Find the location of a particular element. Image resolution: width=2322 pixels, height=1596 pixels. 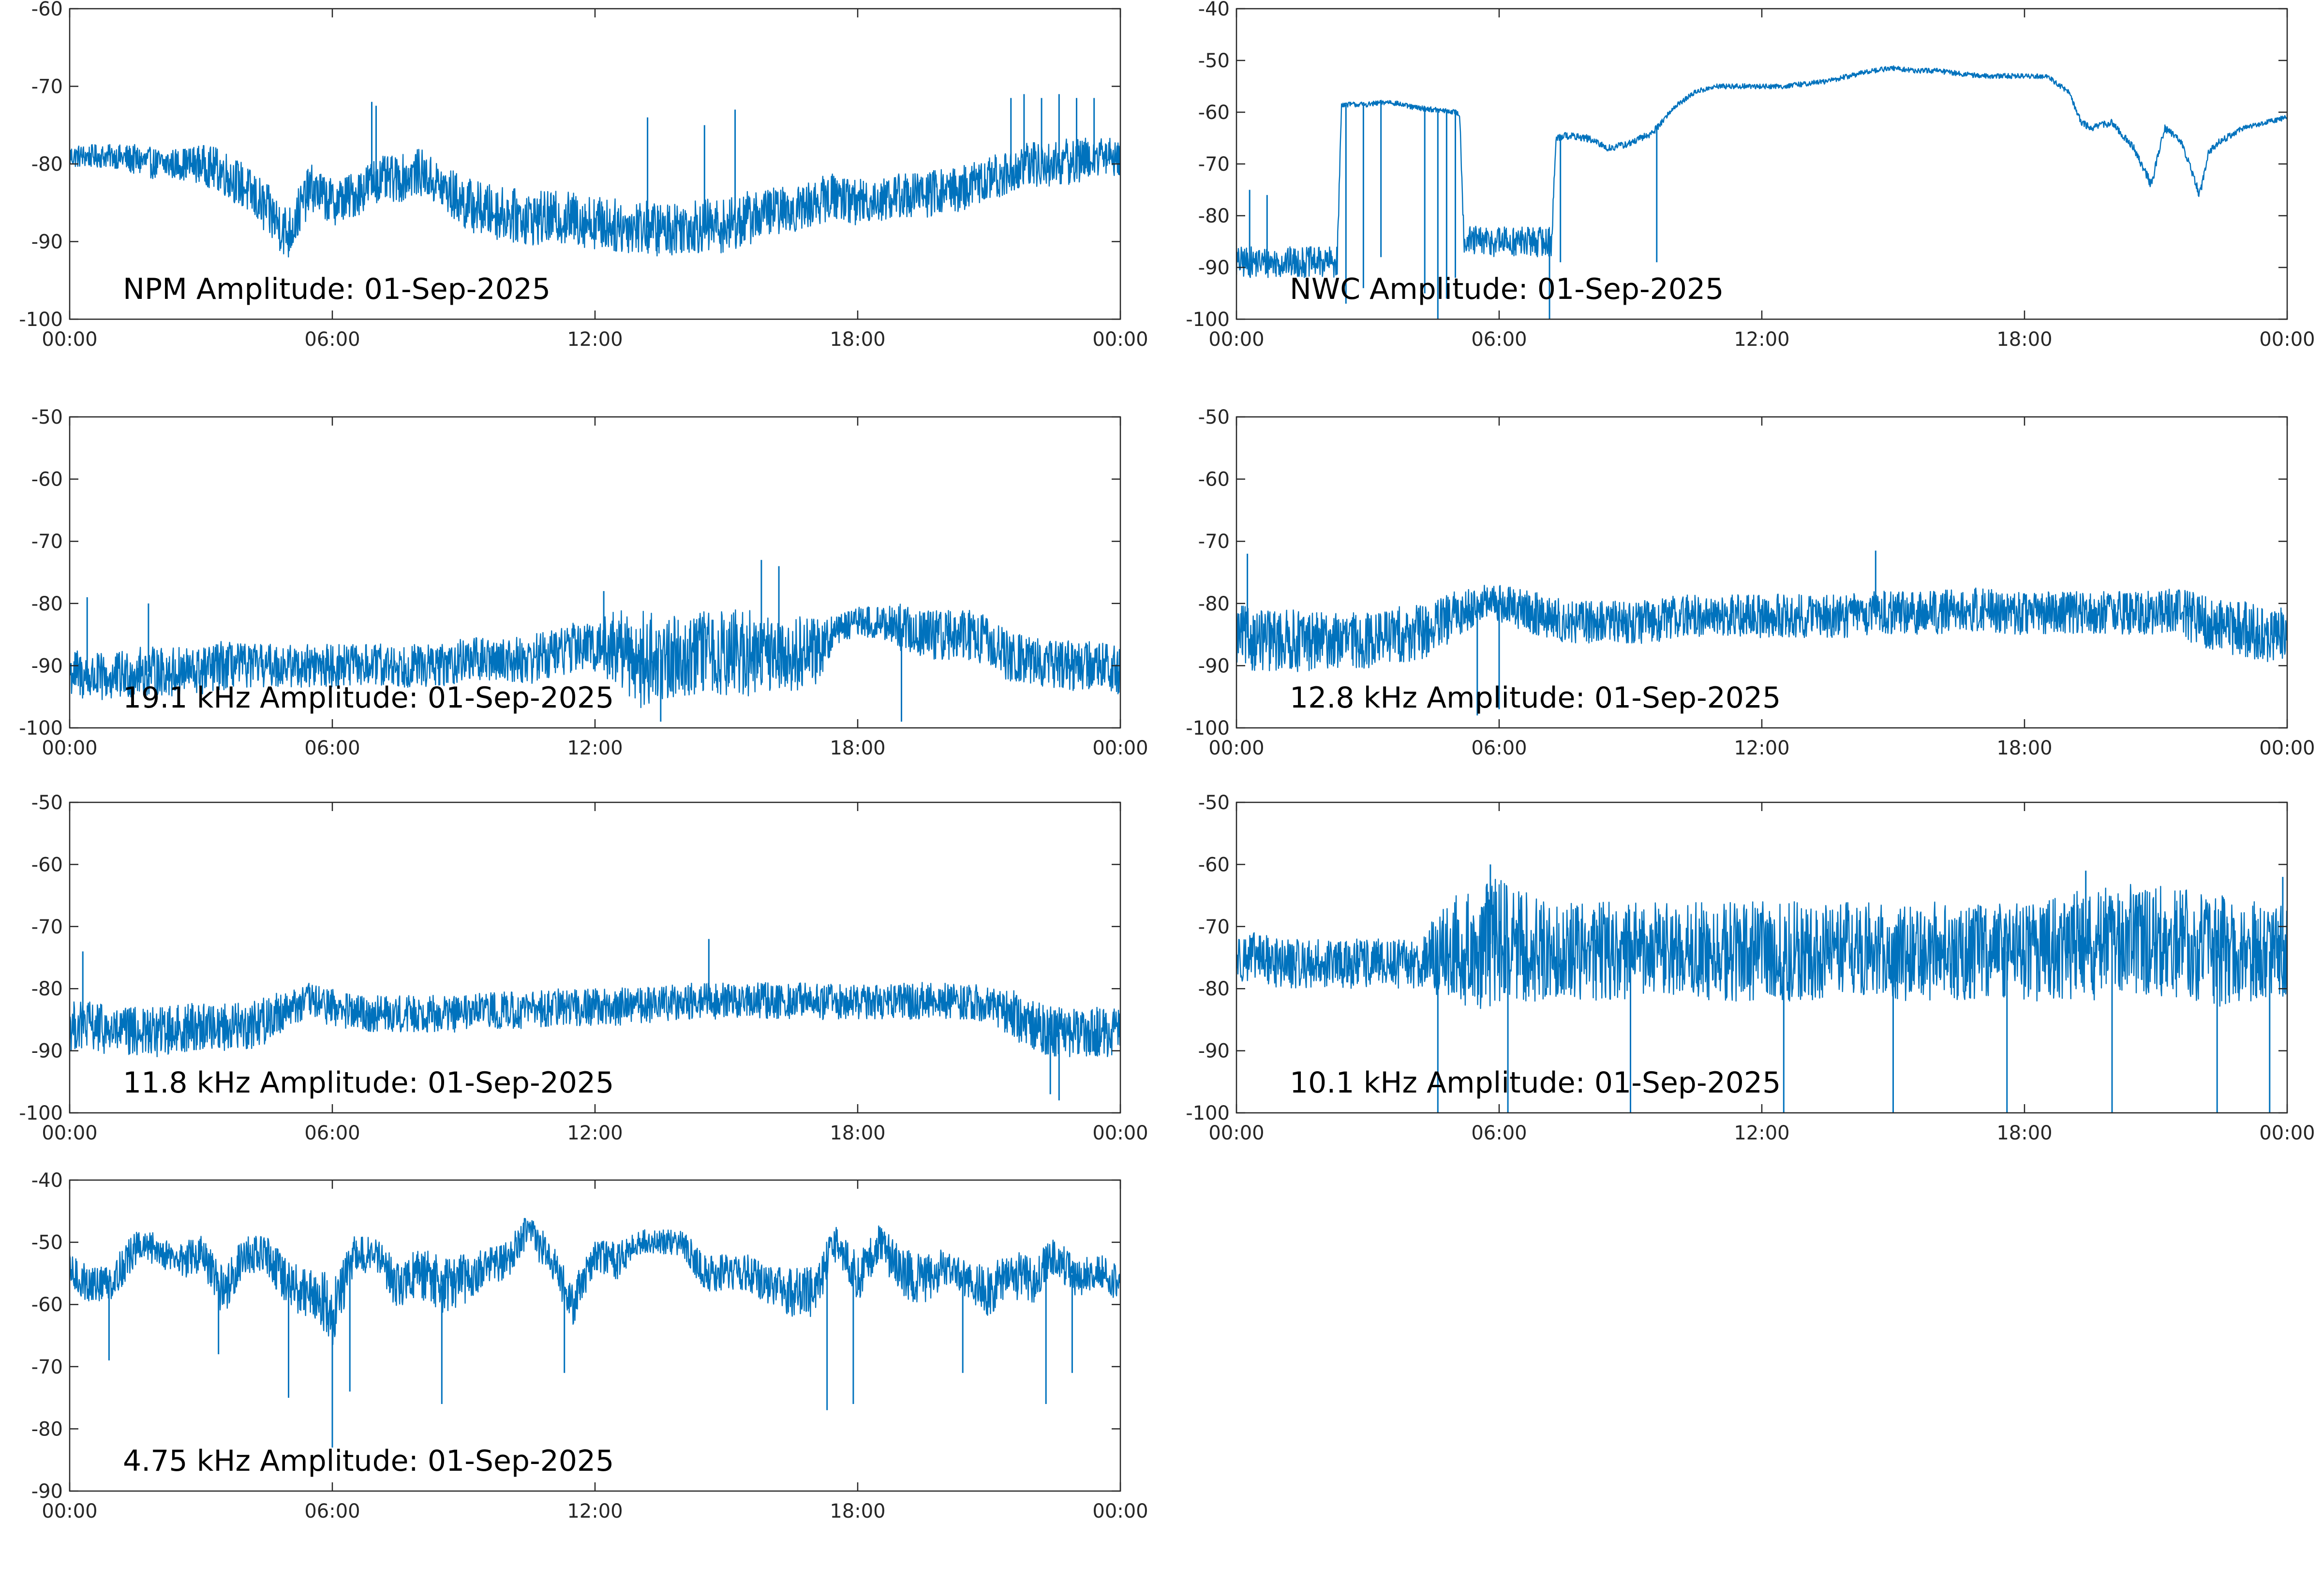

panel-title: 11.8 kHz Amplitude: 01-Sep-2025 is located at coordinates (368, 1083).